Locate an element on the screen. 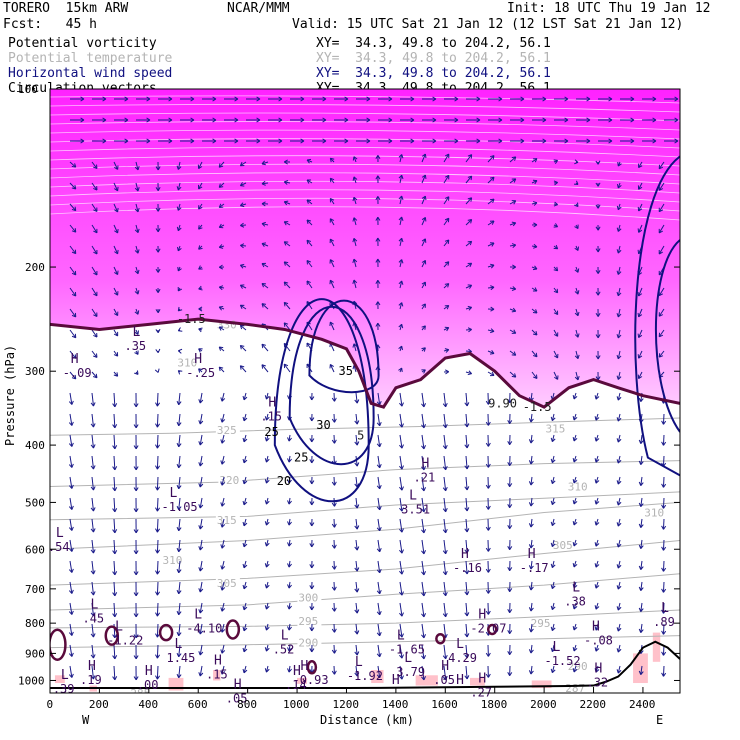  theta-label: 310 is located at coordinates (578, 487).